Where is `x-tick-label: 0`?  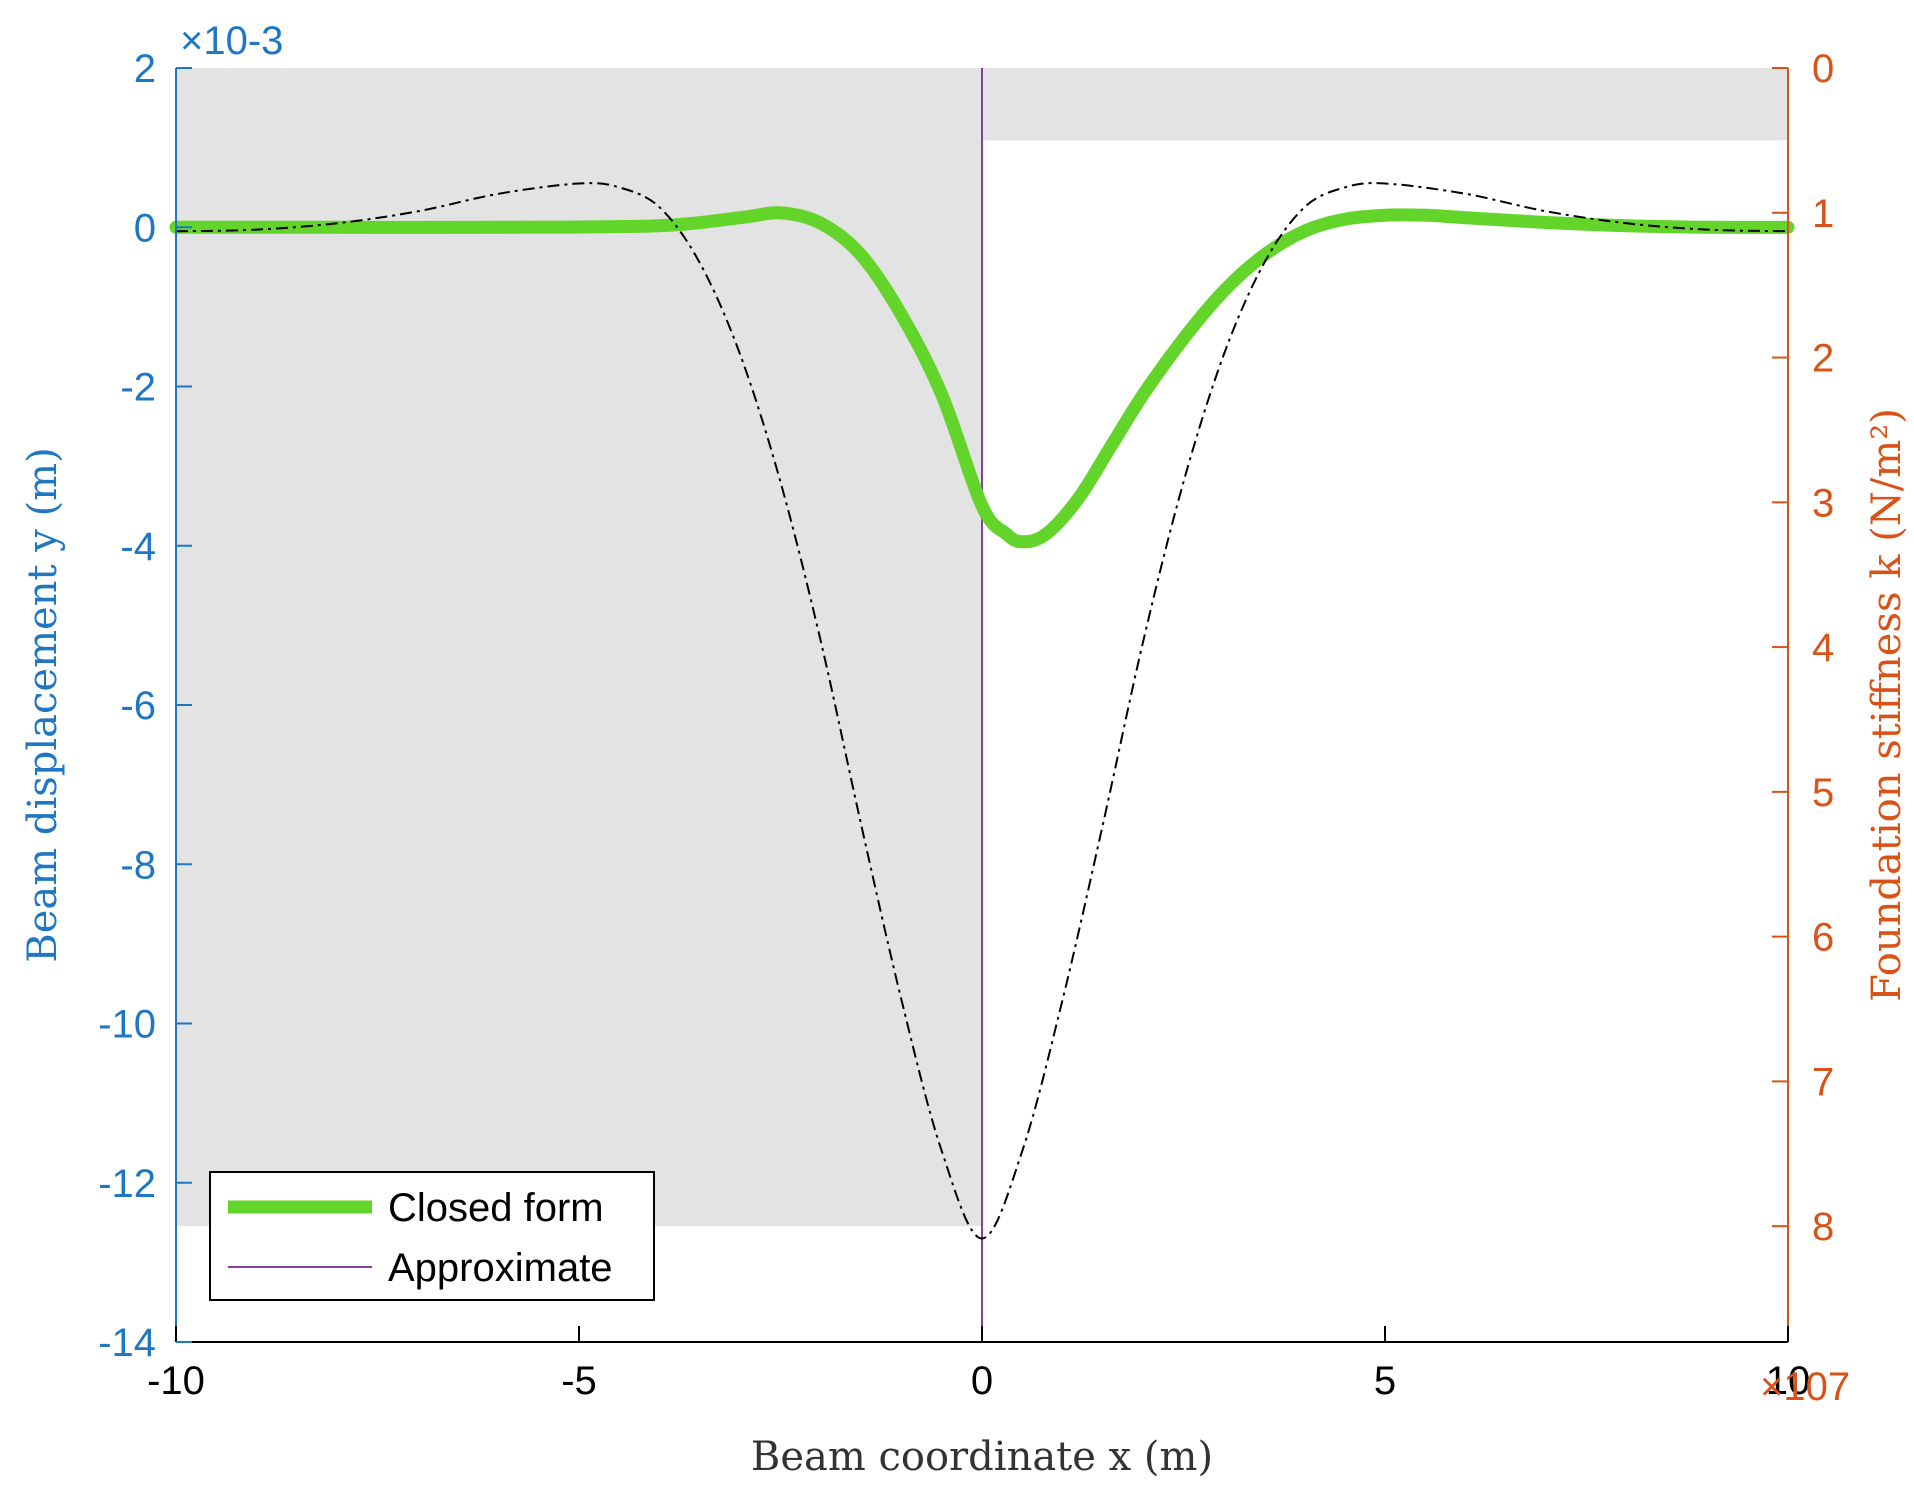 x-tick-label: 0 is located at coordinates (982, 1381).